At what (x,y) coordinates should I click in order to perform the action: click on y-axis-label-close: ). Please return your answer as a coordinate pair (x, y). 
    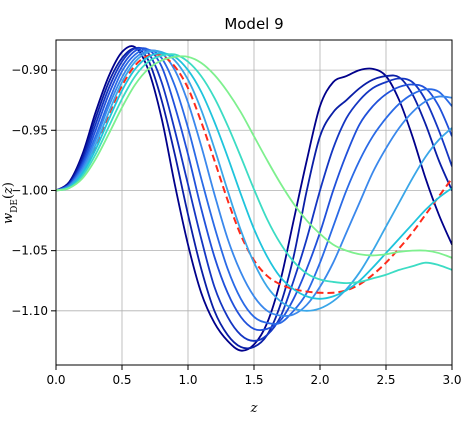
    Looking at the image, I should click on (8, 184).